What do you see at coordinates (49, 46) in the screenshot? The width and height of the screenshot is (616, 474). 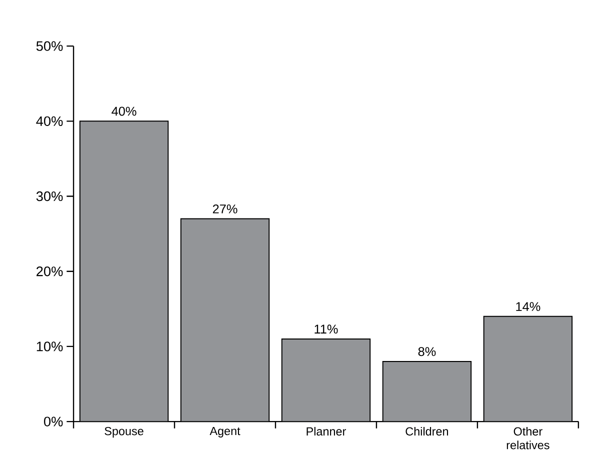 I see `y-tick-label: 50%` at bounding box center [49, 46].